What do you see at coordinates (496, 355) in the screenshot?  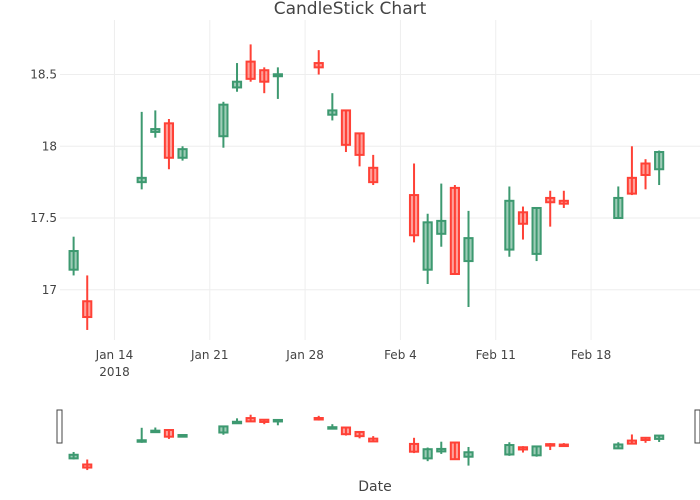 I see `x-tick-label: Feb 11` at bounding box center [496, 355].